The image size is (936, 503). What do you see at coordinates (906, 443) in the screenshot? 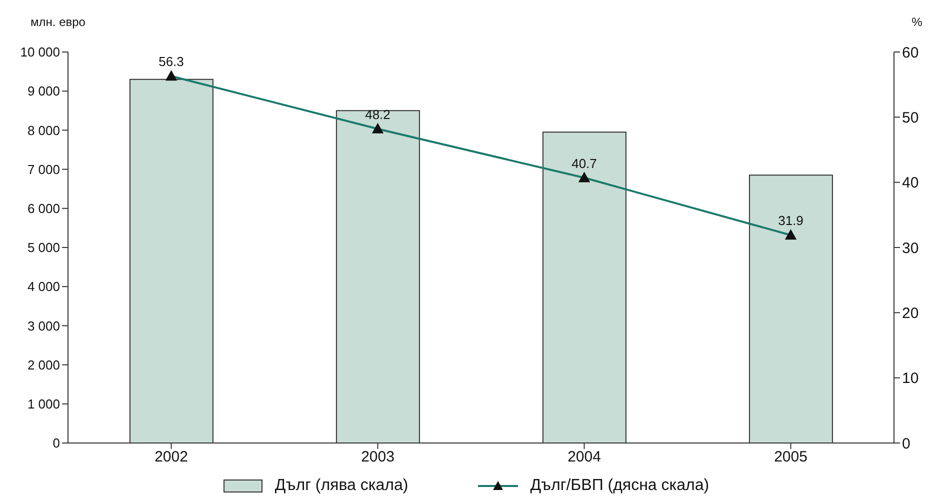
I see `y2-tick-label: 0` at bounding box center [906, 443].